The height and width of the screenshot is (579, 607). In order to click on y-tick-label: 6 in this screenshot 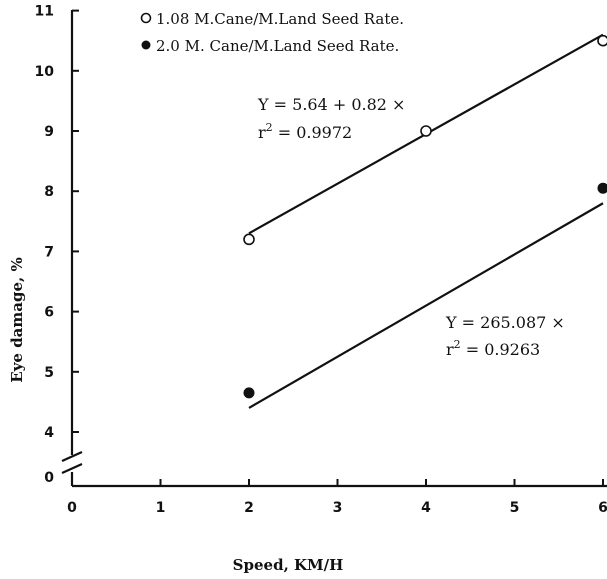, I will do `click(49, 313)`.